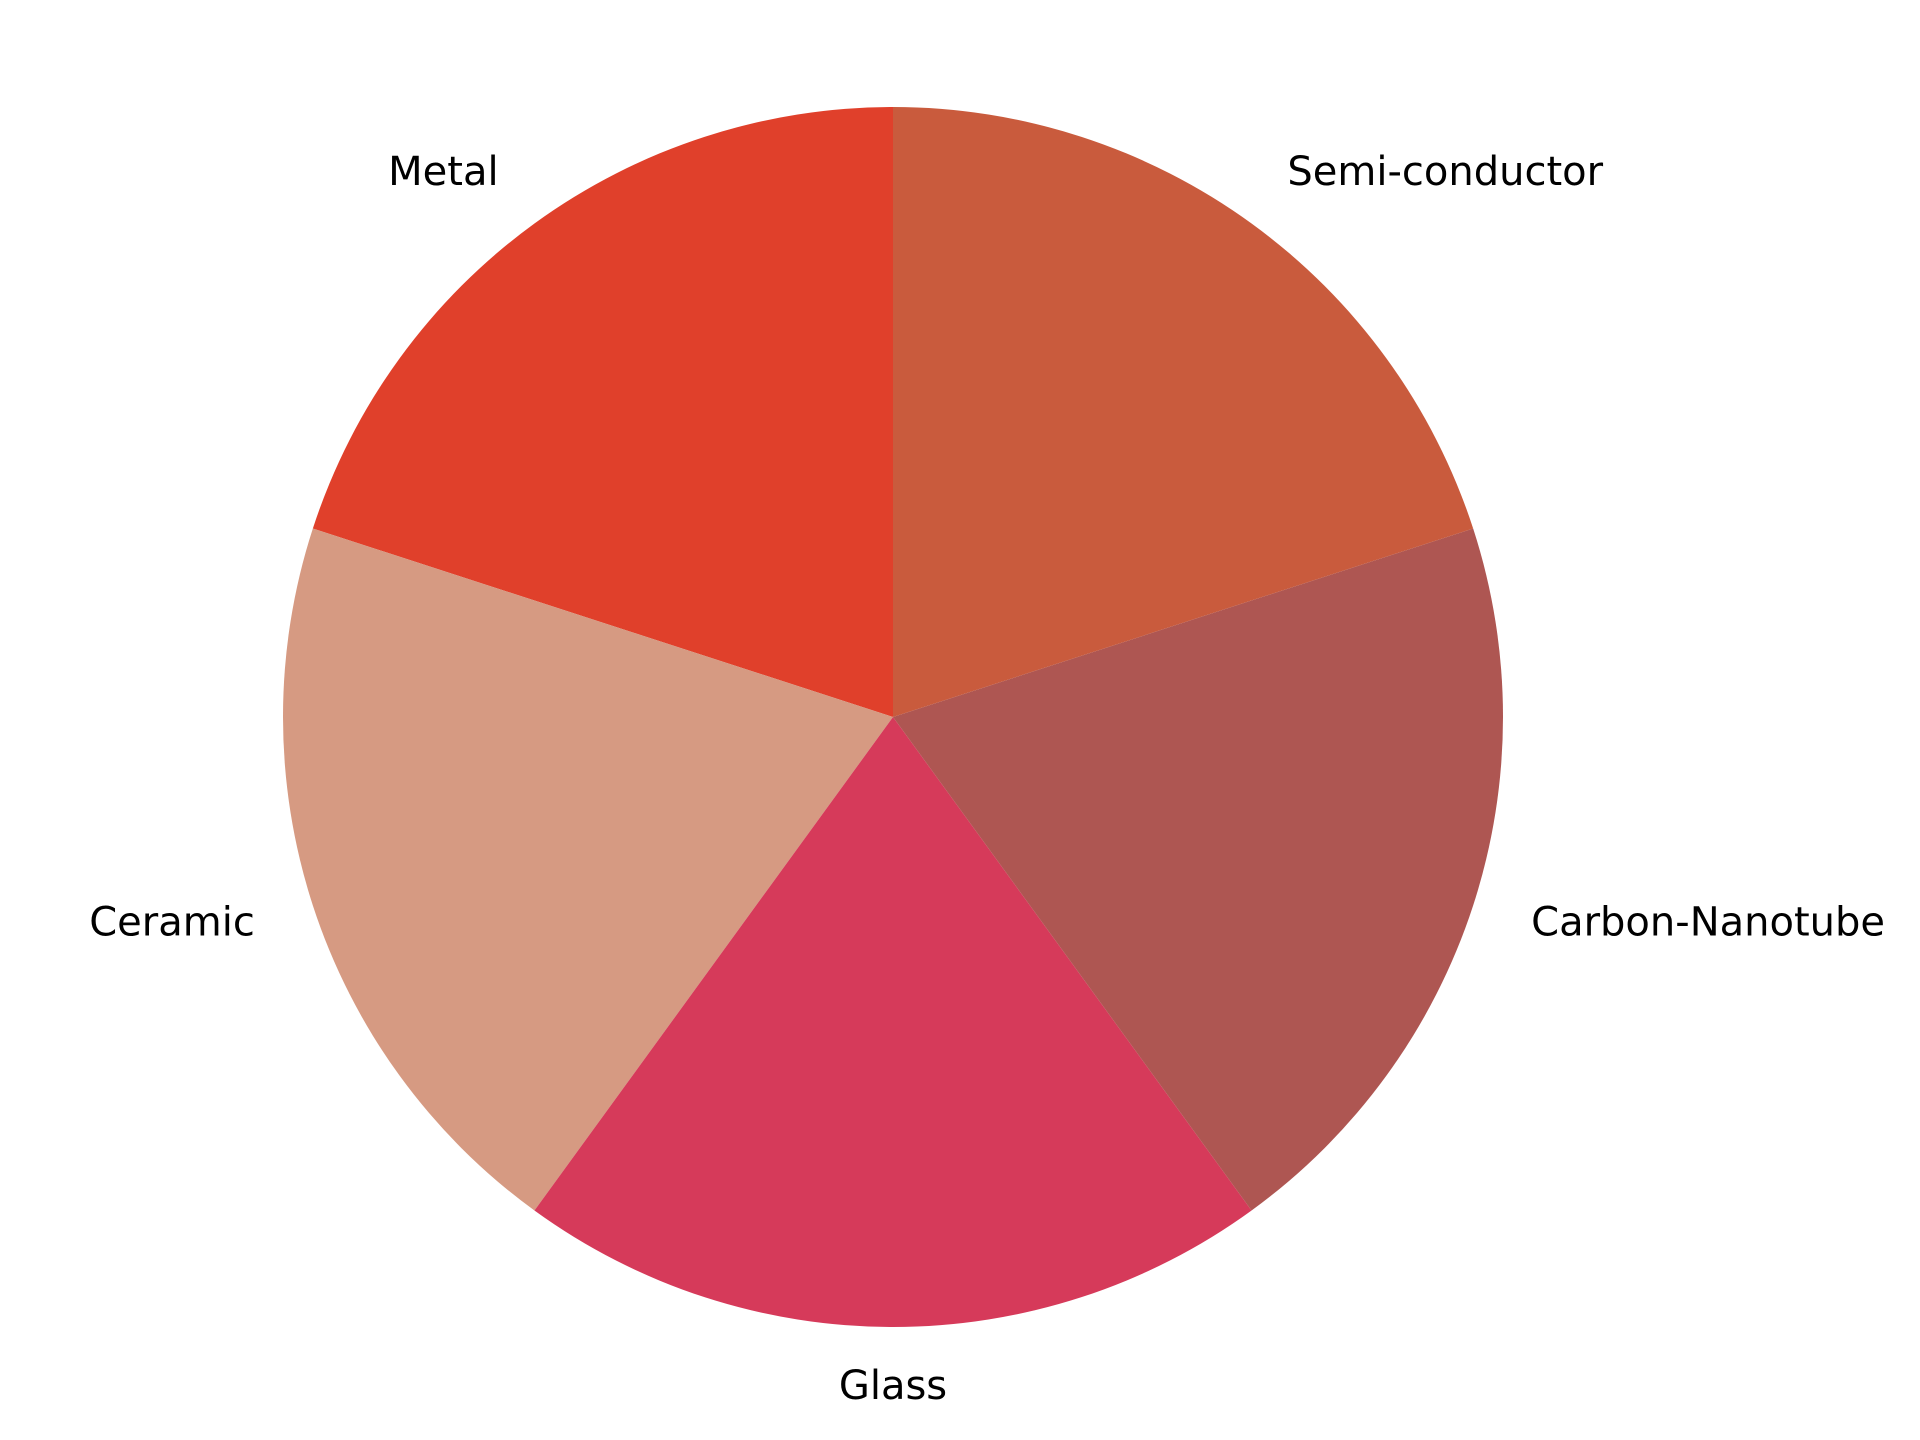  I want to click on pie-label-metal: Metal, so click(443, 172).